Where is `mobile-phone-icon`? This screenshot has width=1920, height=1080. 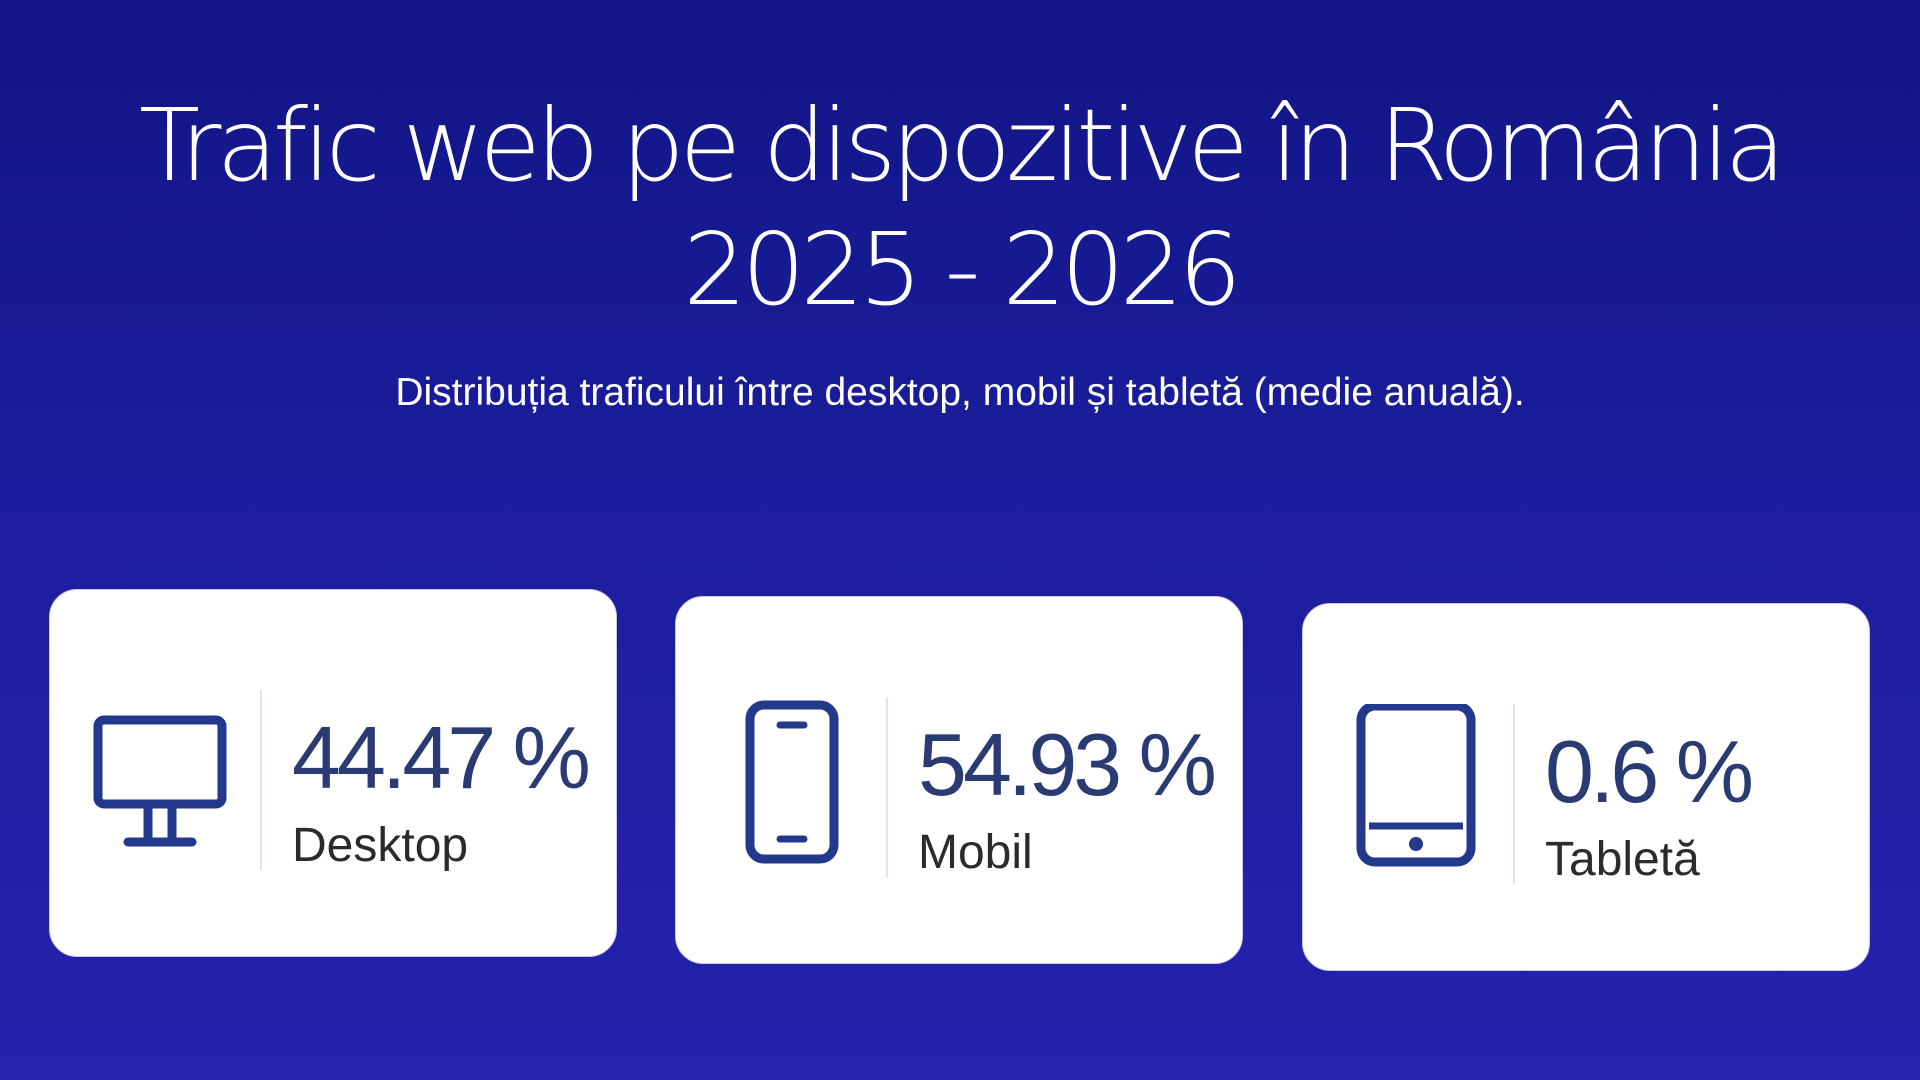 mobile-phone-icon is located at coordinates (786, 782).